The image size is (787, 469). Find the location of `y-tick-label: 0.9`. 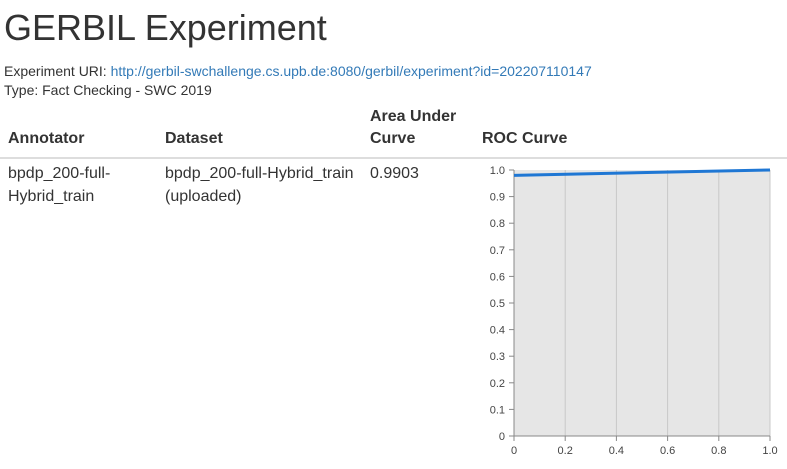

y-tick-label: 0.9 is located at coordinates (497, 198).